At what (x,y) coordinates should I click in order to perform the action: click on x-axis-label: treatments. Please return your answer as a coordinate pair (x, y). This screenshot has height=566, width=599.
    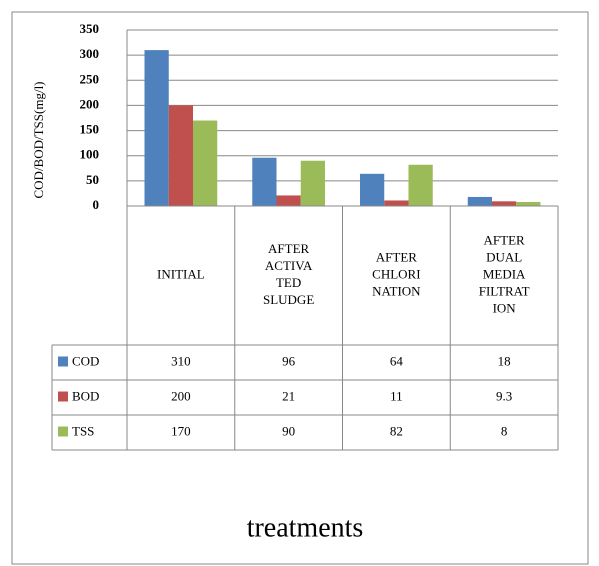
    Looking at the image, I should click on (305, 527).